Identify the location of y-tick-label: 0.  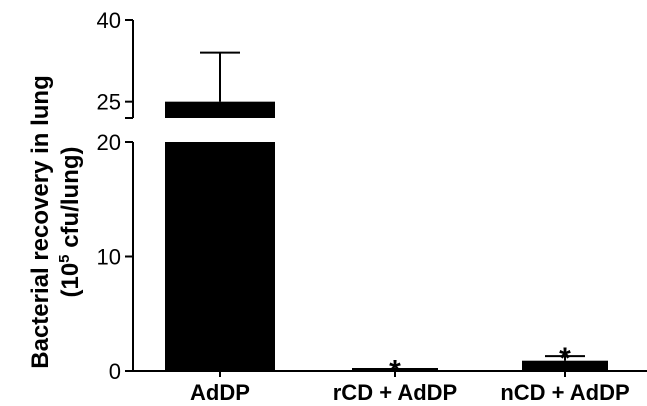
(115, 371).